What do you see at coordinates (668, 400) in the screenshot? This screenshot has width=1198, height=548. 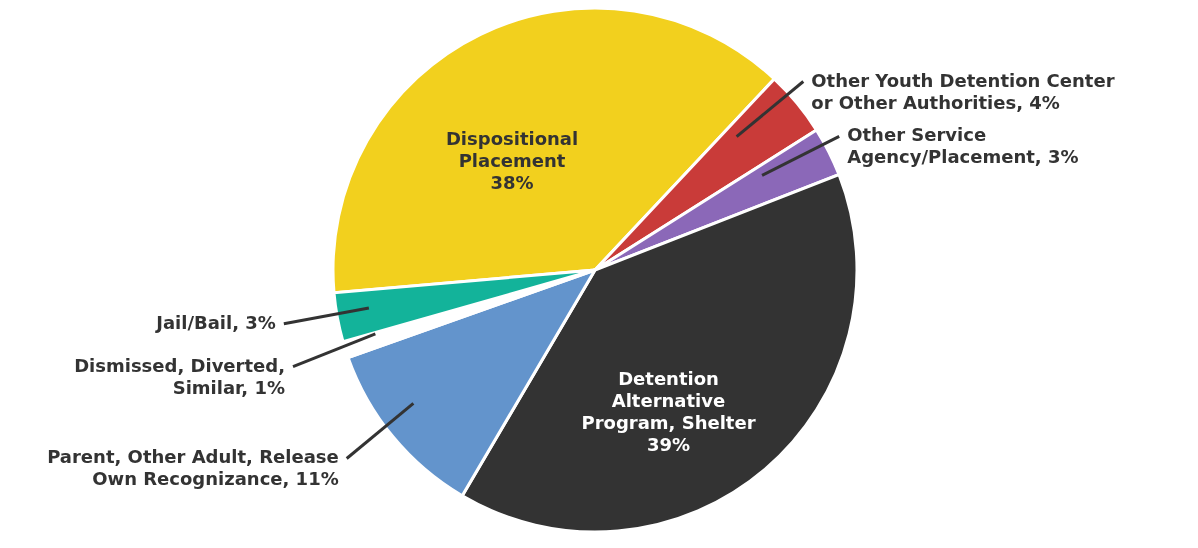 I see `slice-label: Detention Alternative Program, Shelter` at bounding box center [668, 400].